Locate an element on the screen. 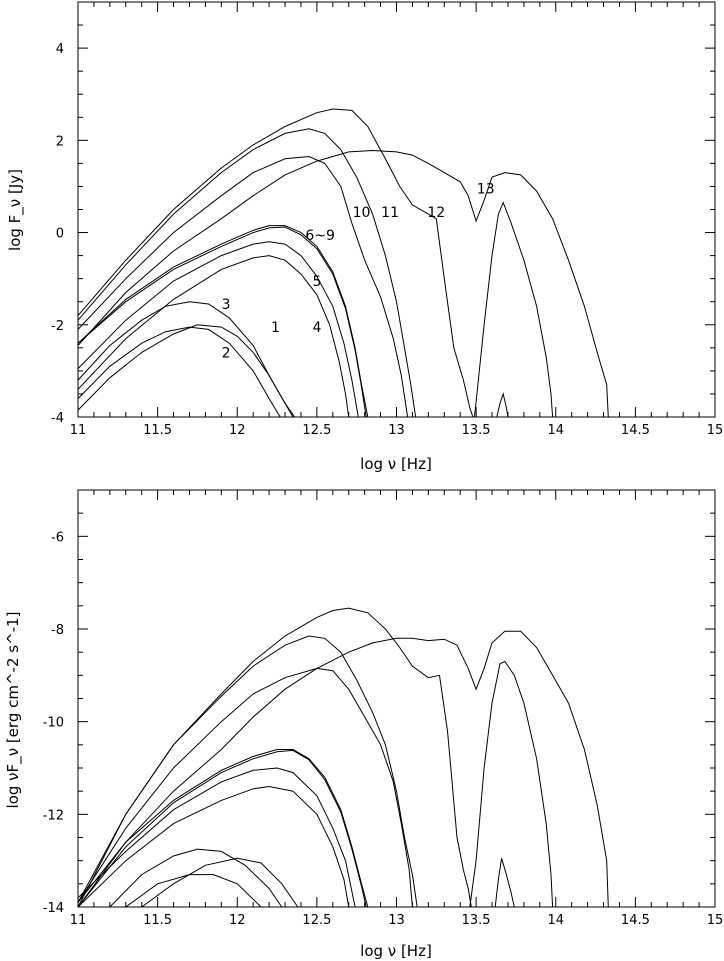 This screenshot has height=961, width=724. top-y-axis-title: log F_ν [Jy] is located at coordinates (15, 210).